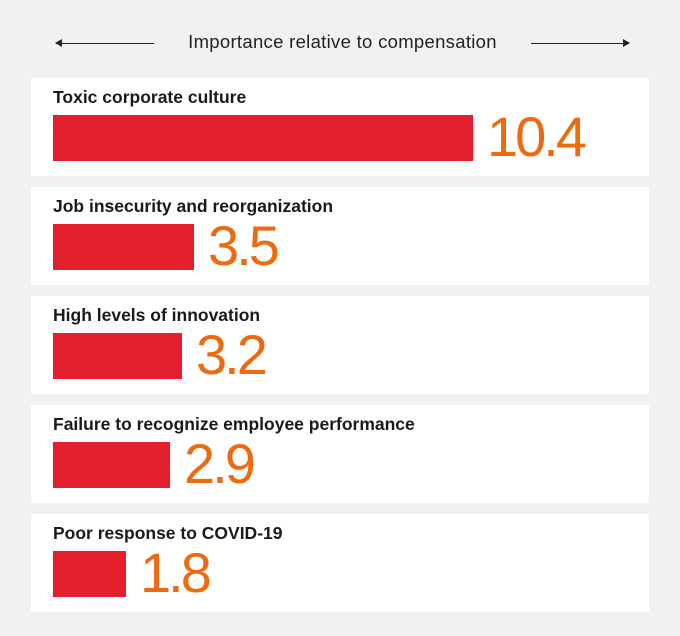  I want to click on bar-card-poor-covid-response: Poor response to COVID-19 1.8, so click(340, 563).